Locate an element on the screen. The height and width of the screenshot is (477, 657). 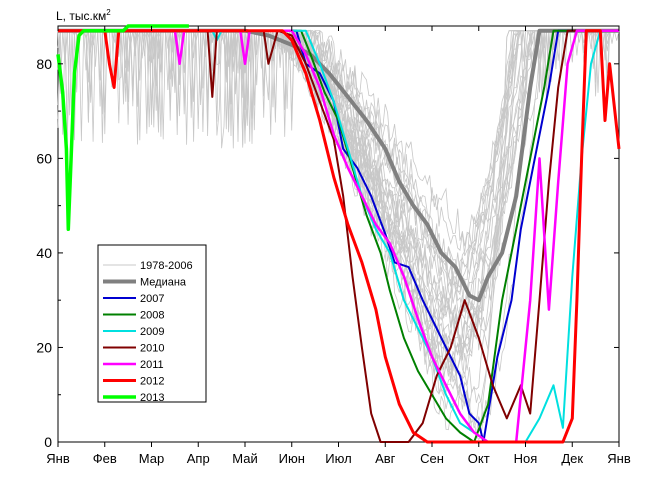
legend-label: 2012 is located at coordinates (152, 382).